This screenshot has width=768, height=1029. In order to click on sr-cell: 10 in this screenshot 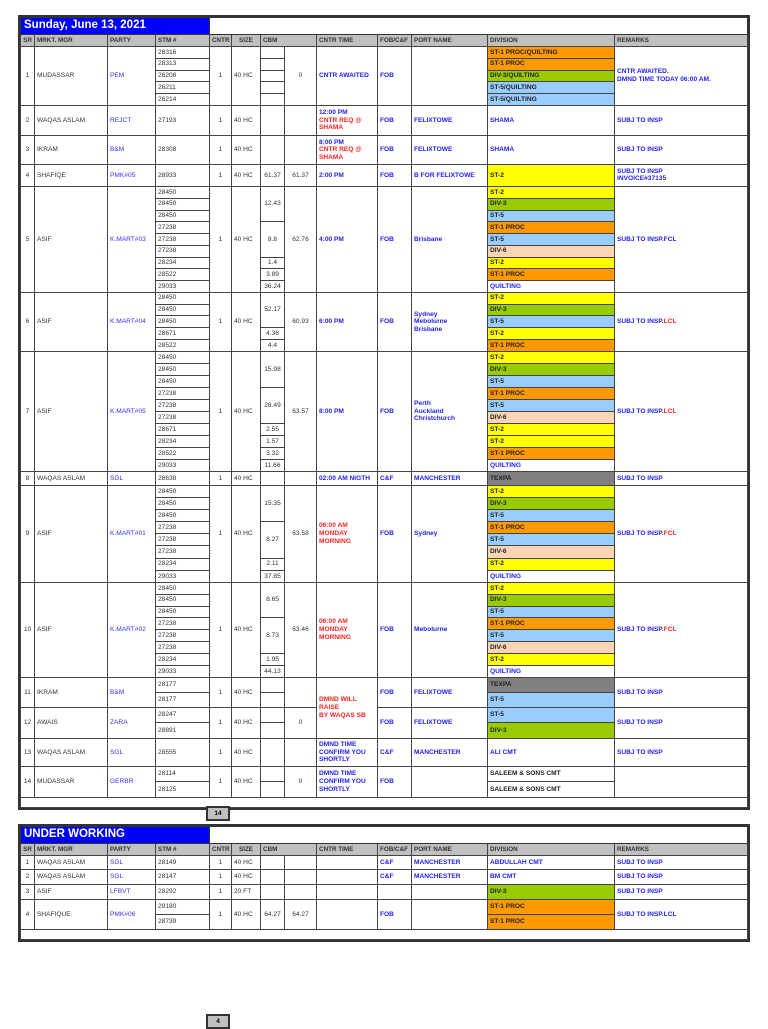, I will do `click(27, 629)`.